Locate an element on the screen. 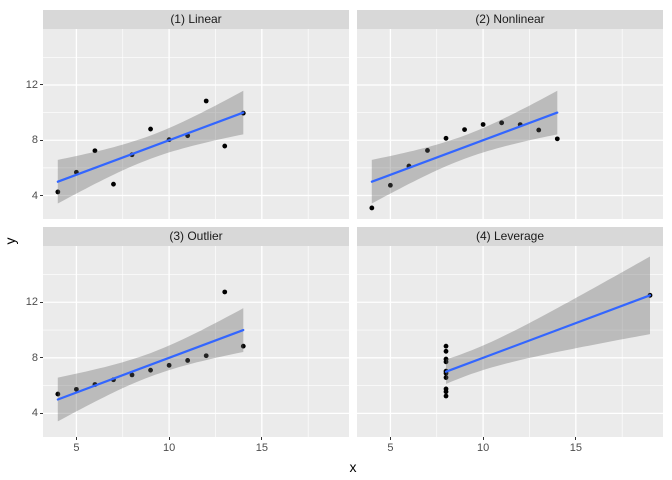 Image resolution: width=672 pixels, height=480 pixels. y-axis-title: y is located at coordinates (10, 241).